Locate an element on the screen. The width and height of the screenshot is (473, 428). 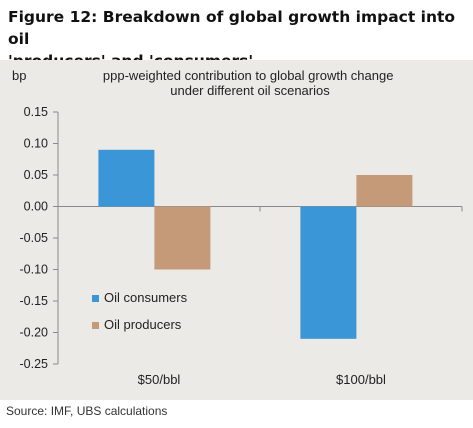
legend-label: Oil producers is located at coordinates (143, 324).